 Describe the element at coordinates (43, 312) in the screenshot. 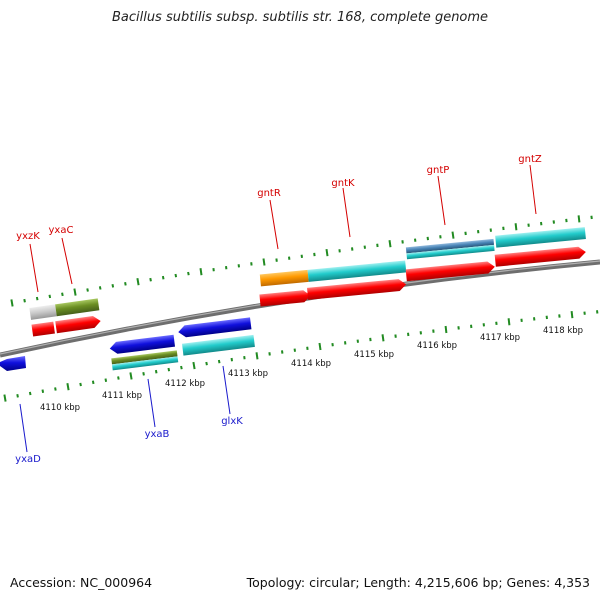

I see `yxzK-feature` at that location.